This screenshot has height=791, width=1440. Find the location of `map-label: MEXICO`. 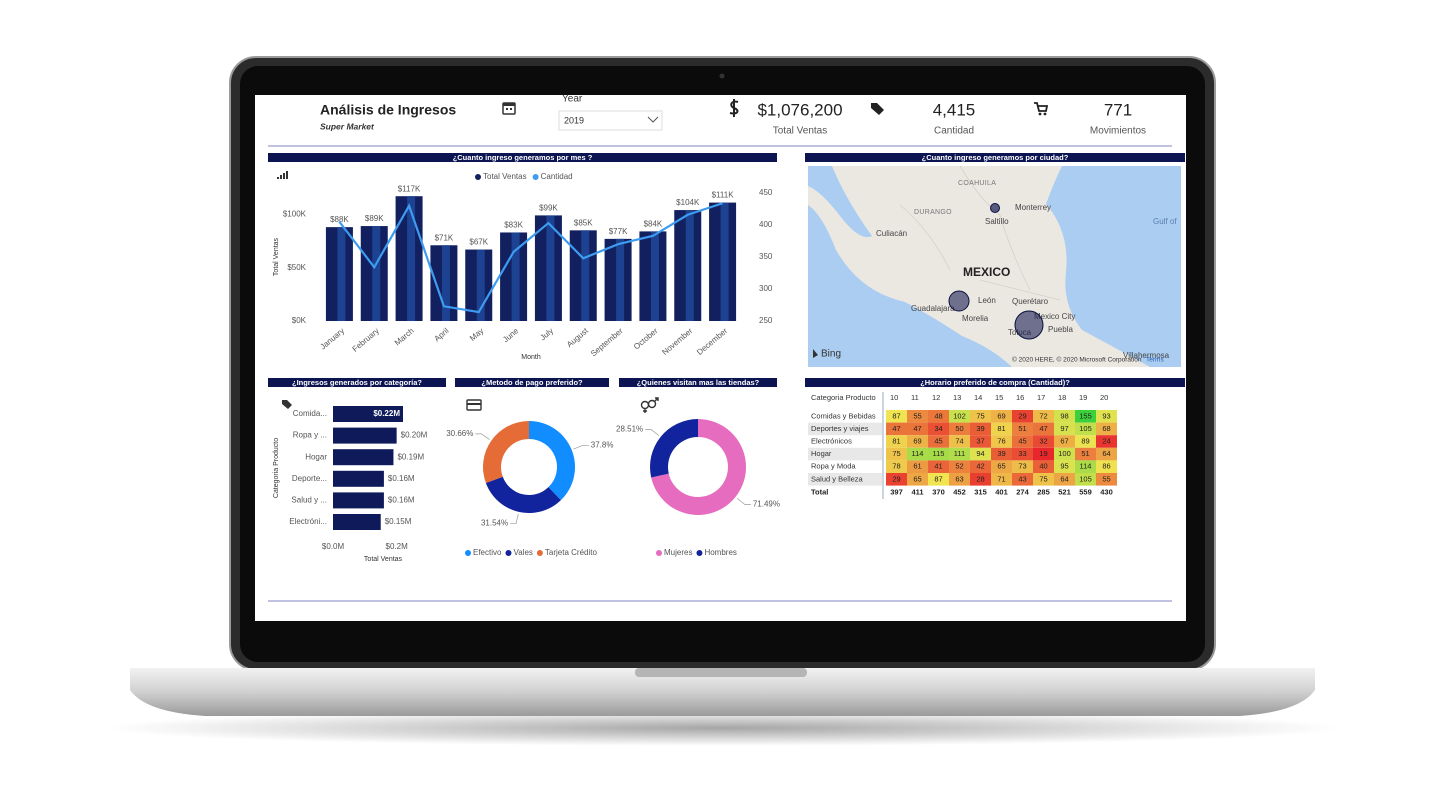

map-label: MEXICO is located at coordinates (986, 272).